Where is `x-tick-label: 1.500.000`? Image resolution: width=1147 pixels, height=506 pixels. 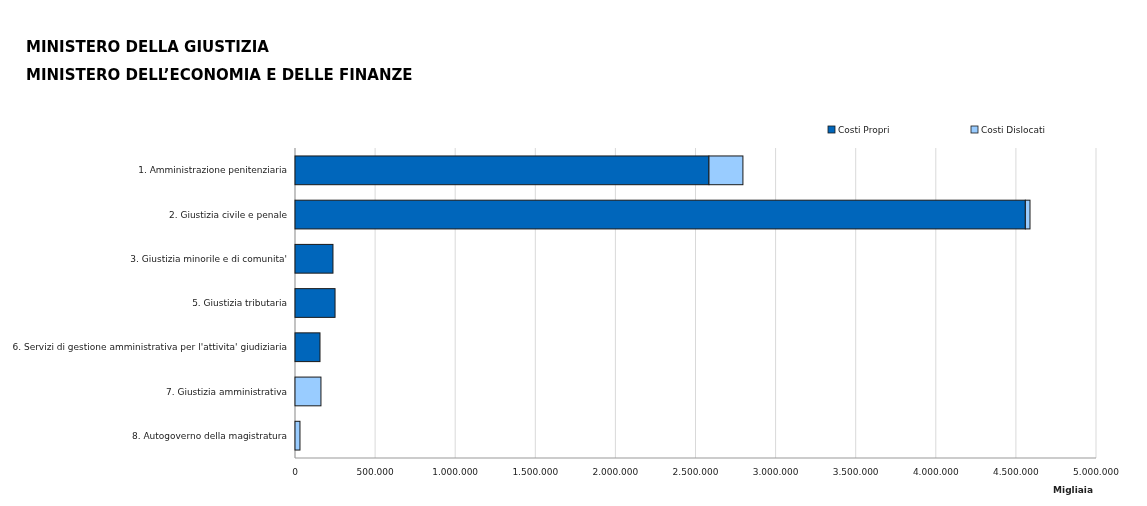
x-tick-label: 1.500.000 is located at coordinates (535, 472).